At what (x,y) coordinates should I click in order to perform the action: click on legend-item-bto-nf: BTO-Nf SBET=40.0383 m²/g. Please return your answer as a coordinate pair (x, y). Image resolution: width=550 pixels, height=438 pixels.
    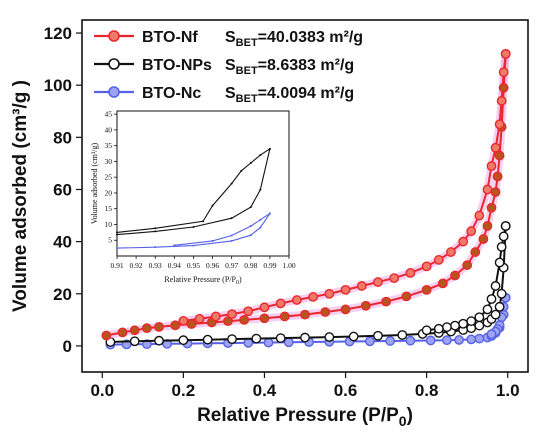
    Looking at the image, I should click on (228, 39).